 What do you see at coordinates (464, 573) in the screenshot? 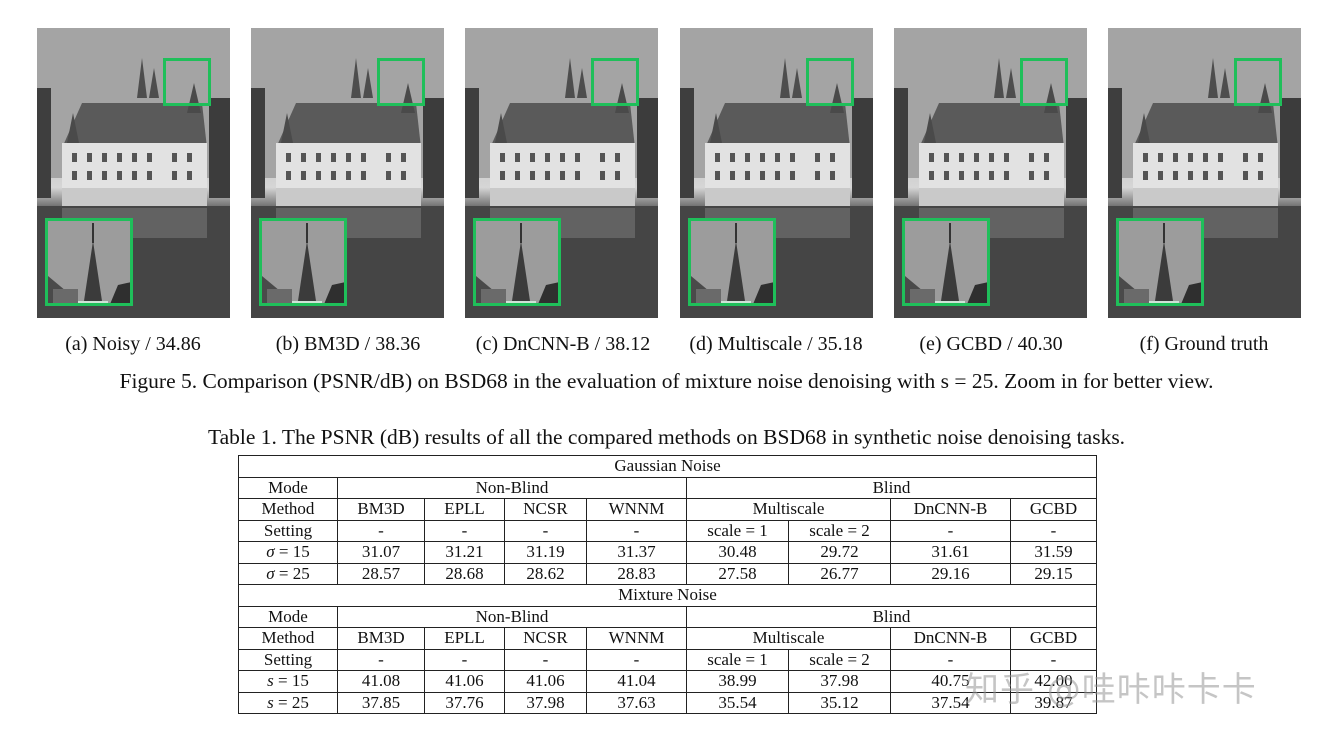
I see `psnr-value-cell: 28.68` at bounding box center [464, 573].